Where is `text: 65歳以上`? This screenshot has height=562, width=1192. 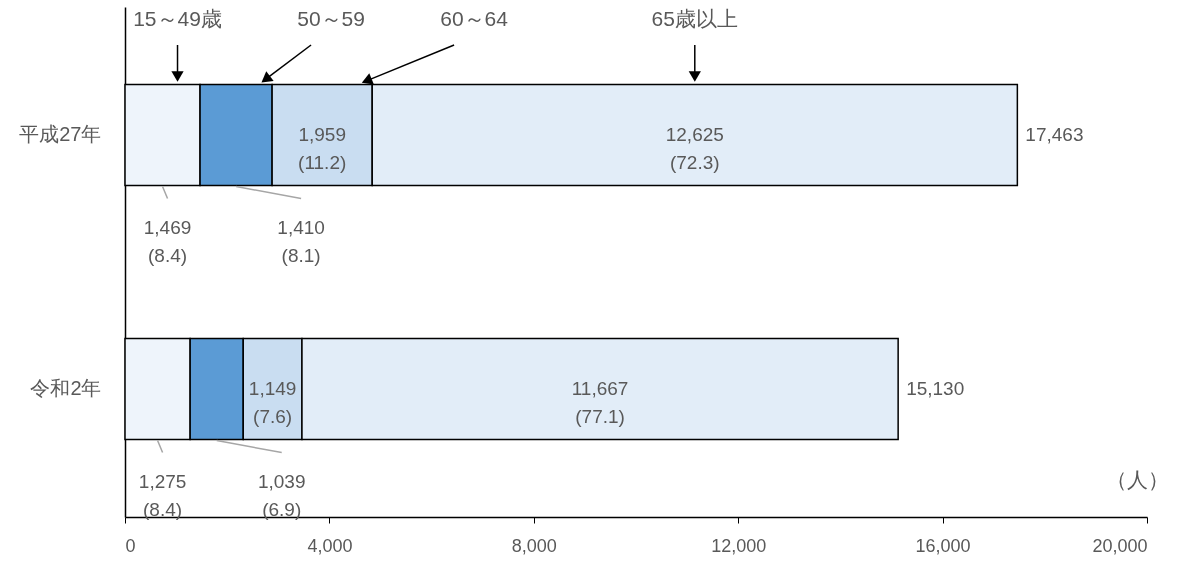
text: 65歳以上 is located at coordinates (694, 18).